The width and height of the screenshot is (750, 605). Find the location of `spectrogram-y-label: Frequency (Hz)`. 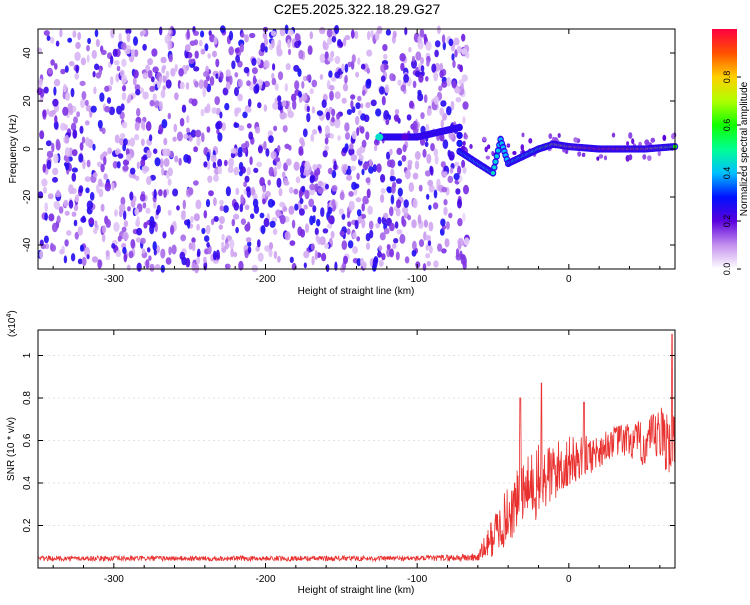

spectrogram-y-label: Frequency (Hz) is located at coordinates (13, 149).